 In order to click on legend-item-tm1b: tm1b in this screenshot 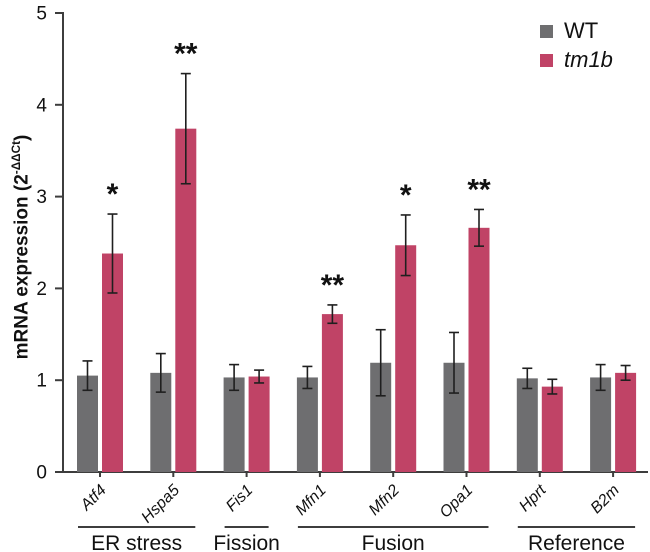, I will do `click(576, 60)`.